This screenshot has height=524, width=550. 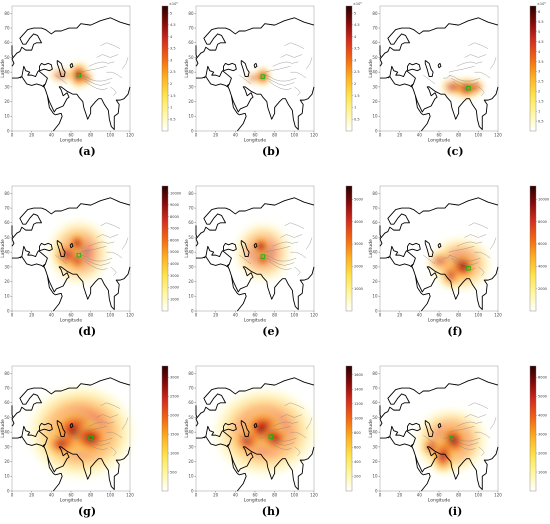 I want to click on x-axis-label: Longitude, so click(x=71, y=501).